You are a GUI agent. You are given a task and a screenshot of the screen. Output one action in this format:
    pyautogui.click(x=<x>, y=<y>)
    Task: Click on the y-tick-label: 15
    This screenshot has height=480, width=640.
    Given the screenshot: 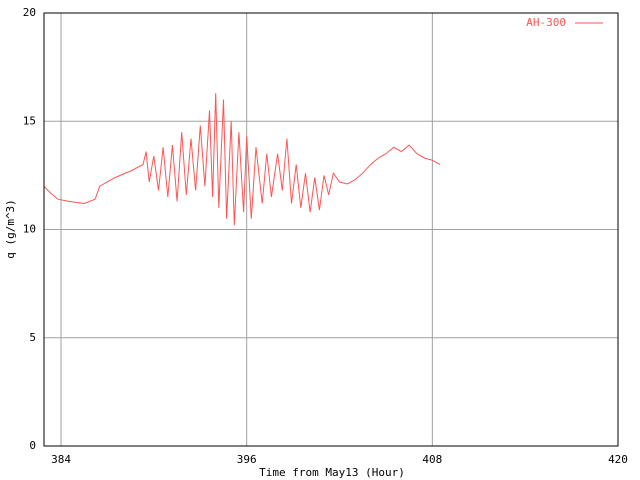 What is the action you would take?
    pyautogui.click(x=29, y=120)
    